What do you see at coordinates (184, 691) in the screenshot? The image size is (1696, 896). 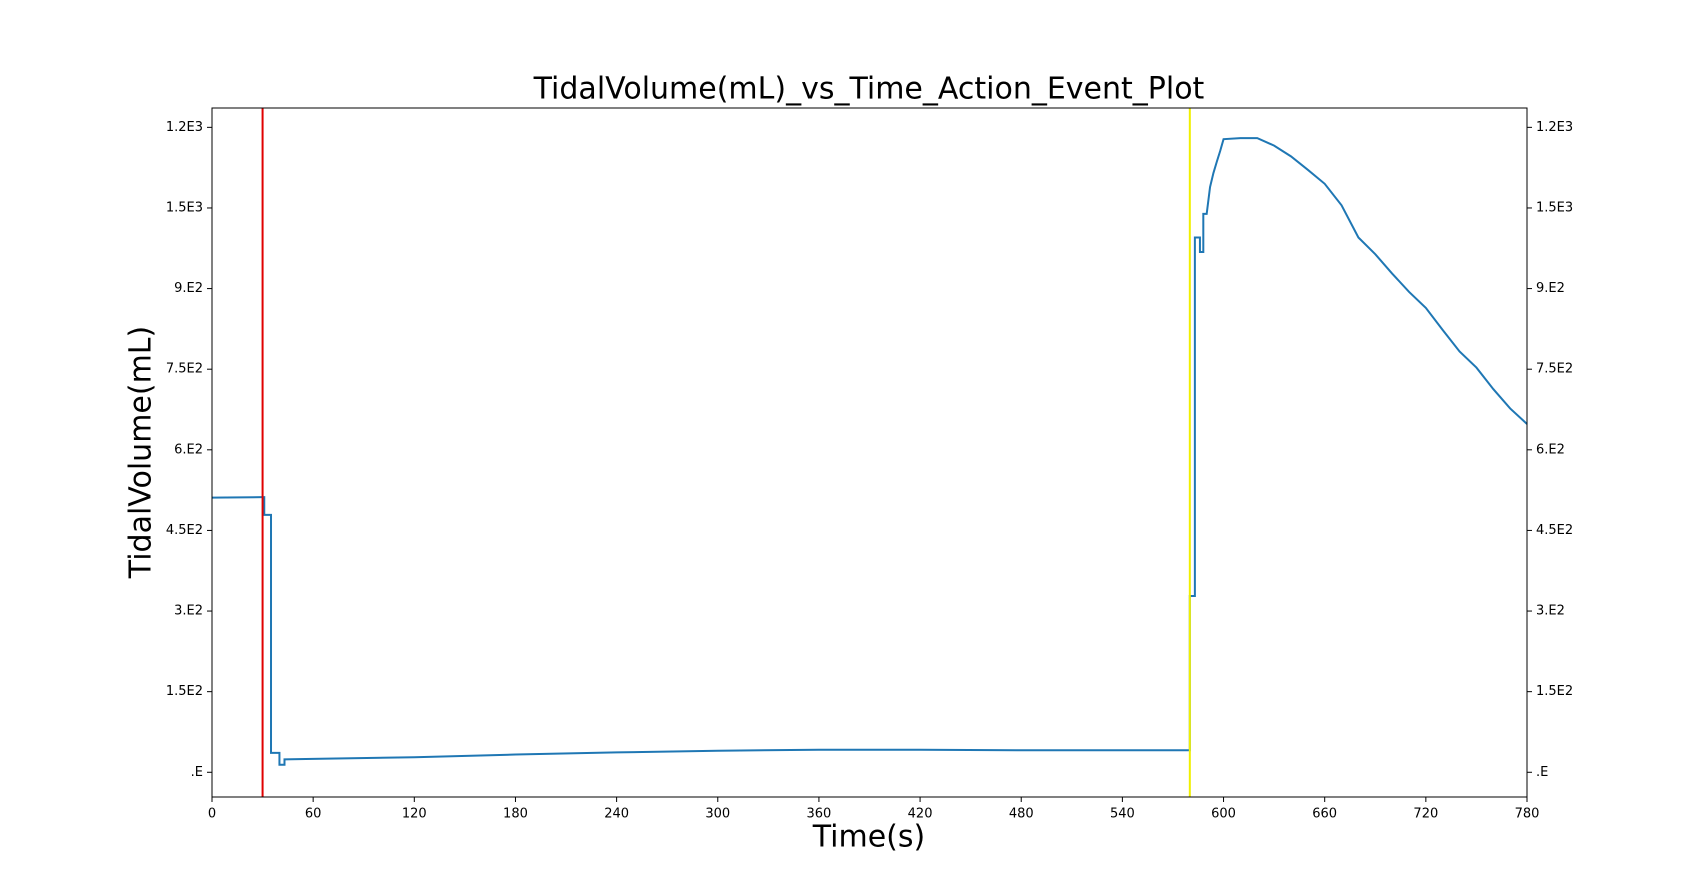 I see `y-tick-label: 1.5E2` at bounding box center [184, 691].